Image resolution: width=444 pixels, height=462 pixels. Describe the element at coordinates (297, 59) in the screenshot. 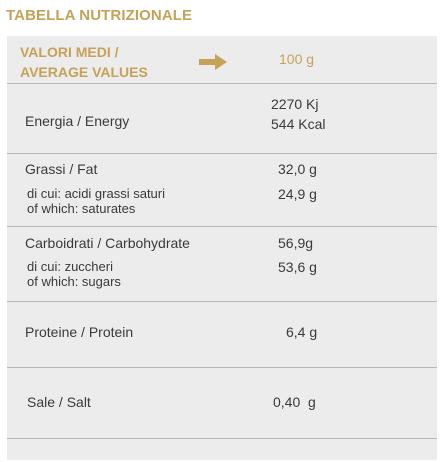

I see `header-value: 100 g` at that location.